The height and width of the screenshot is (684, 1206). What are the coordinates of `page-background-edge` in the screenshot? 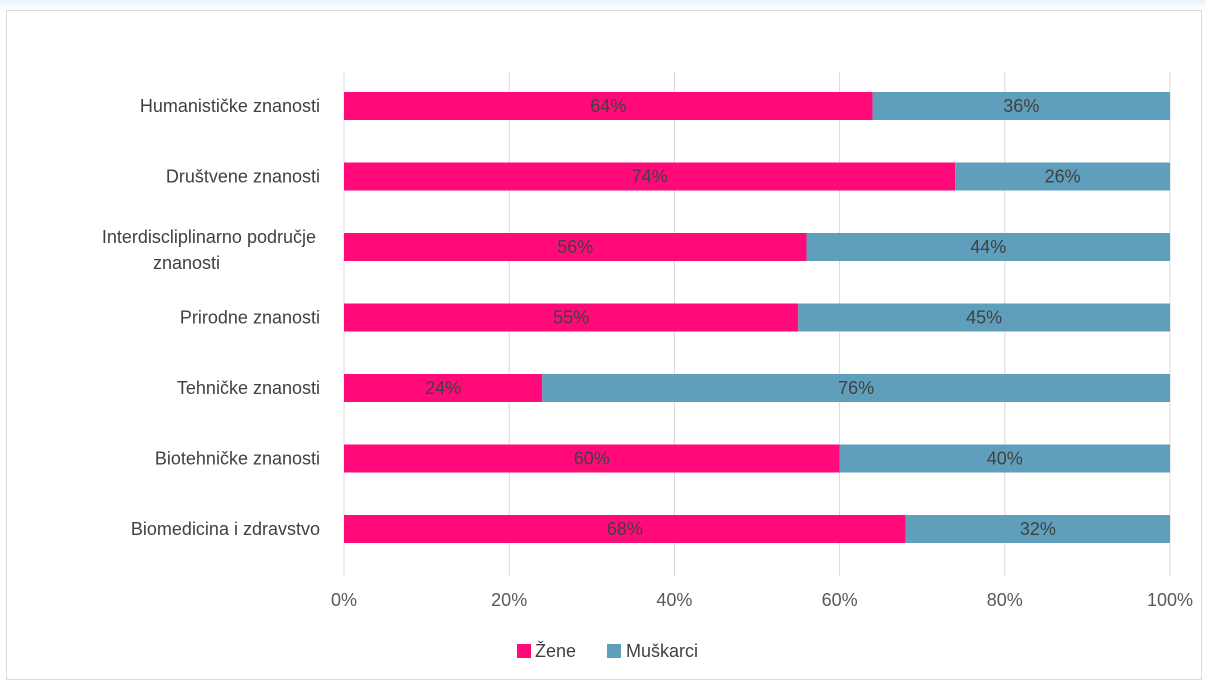 It's located at (603, 5).